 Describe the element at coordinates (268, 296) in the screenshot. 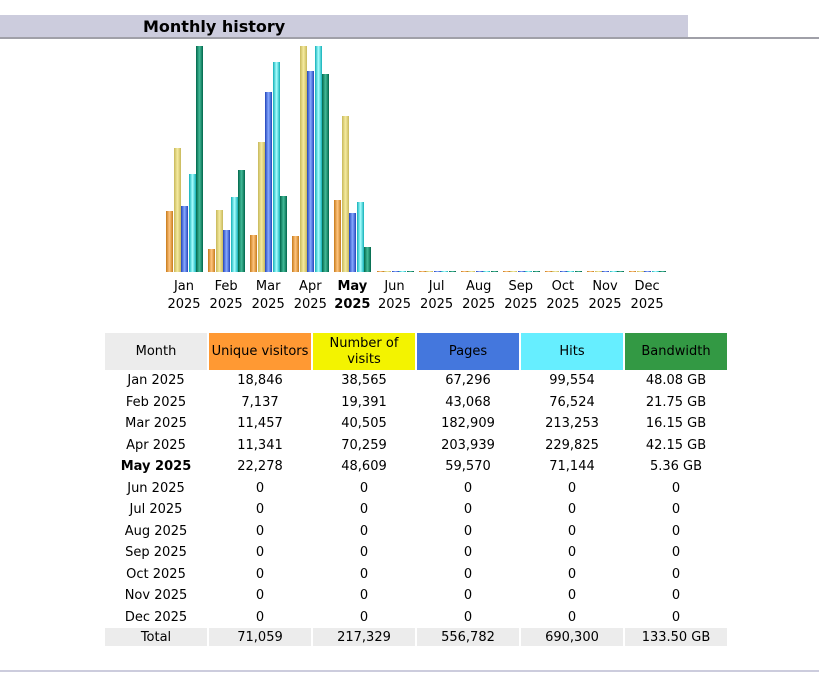

I see `chart-month-label: Mar 2025` at that location.